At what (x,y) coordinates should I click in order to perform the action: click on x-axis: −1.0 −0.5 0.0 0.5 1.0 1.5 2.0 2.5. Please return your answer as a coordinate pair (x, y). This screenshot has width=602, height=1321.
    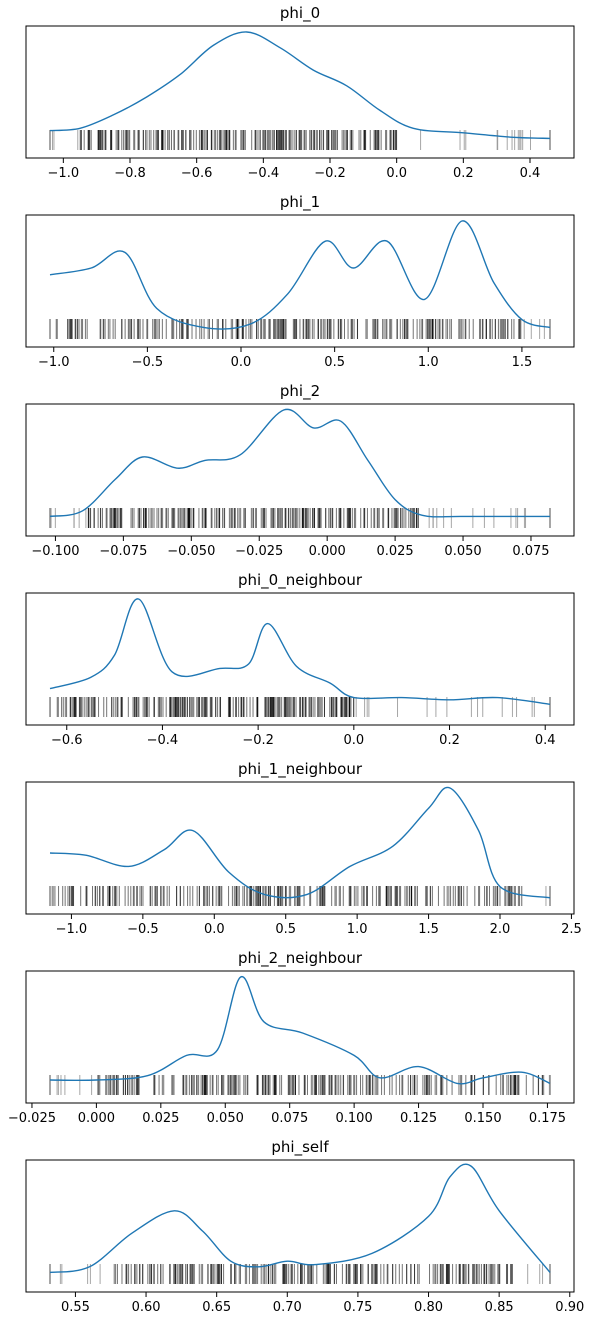
    Looking at the image, I should click on (319, 925).